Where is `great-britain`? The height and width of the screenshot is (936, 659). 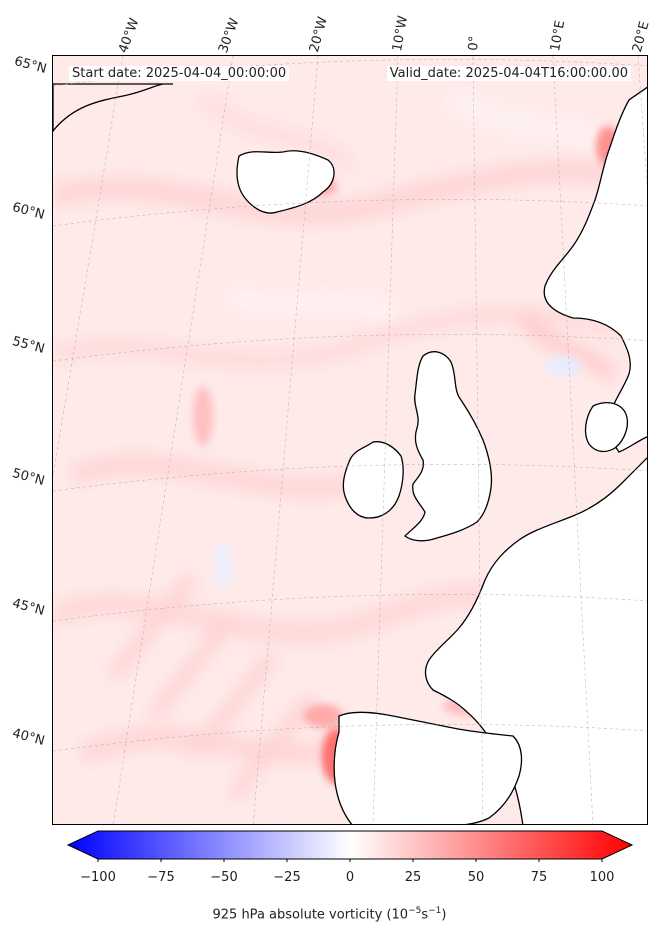 great-britain is located at coordinates (448, 446).